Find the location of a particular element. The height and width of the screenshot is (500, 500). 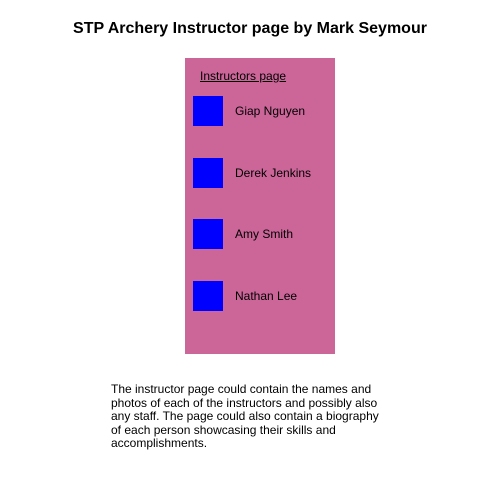

instructor-item-nathan-lee: Nathan Lee is located at coordinates (263, 296).